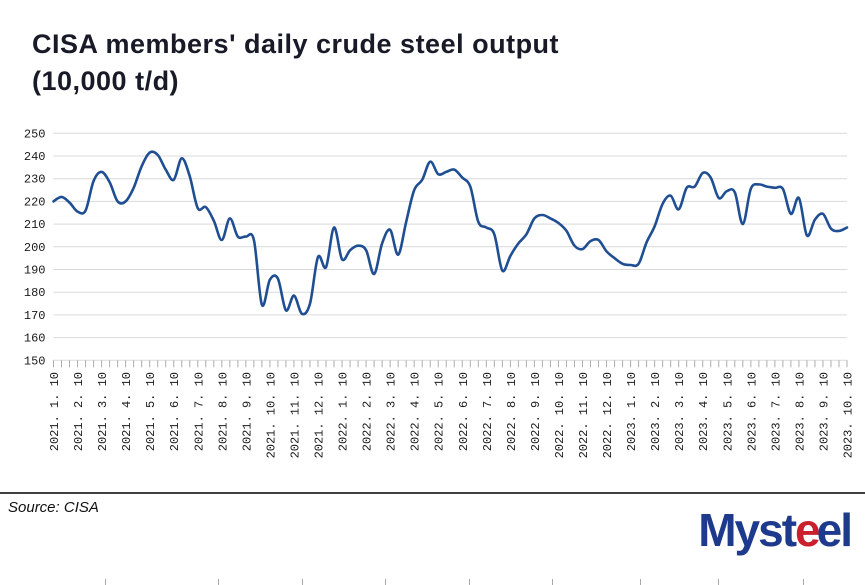 The width and height of the screenshot is (865, 585). Describe the element at coordinates (35, 316) in the screenshot. I see `y-axis-label: 170` at that location.